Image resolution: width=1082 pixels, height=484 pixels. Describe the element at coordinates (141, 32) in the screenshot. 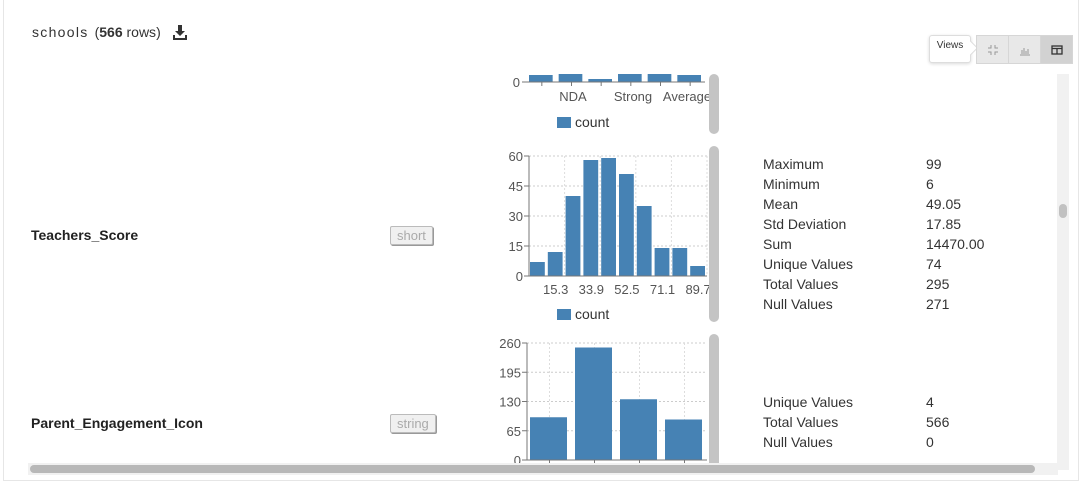

I see `row-count-suffix: rows` at that location.